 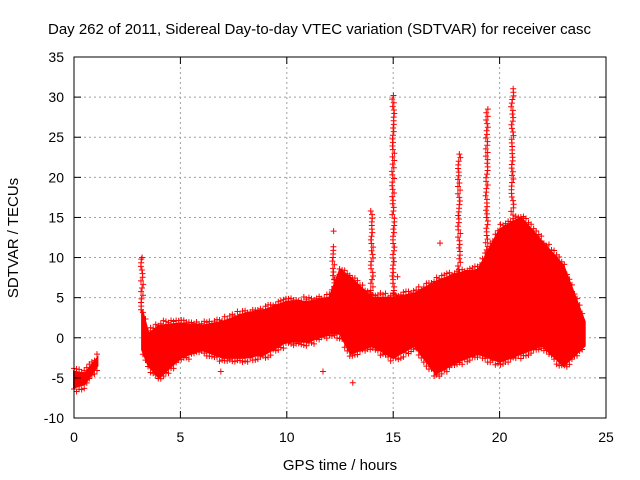 What do you see at coordinates (606, 437) in the screenshot?
I see `x-tick-label: 25` at bounding box center [606, 437].